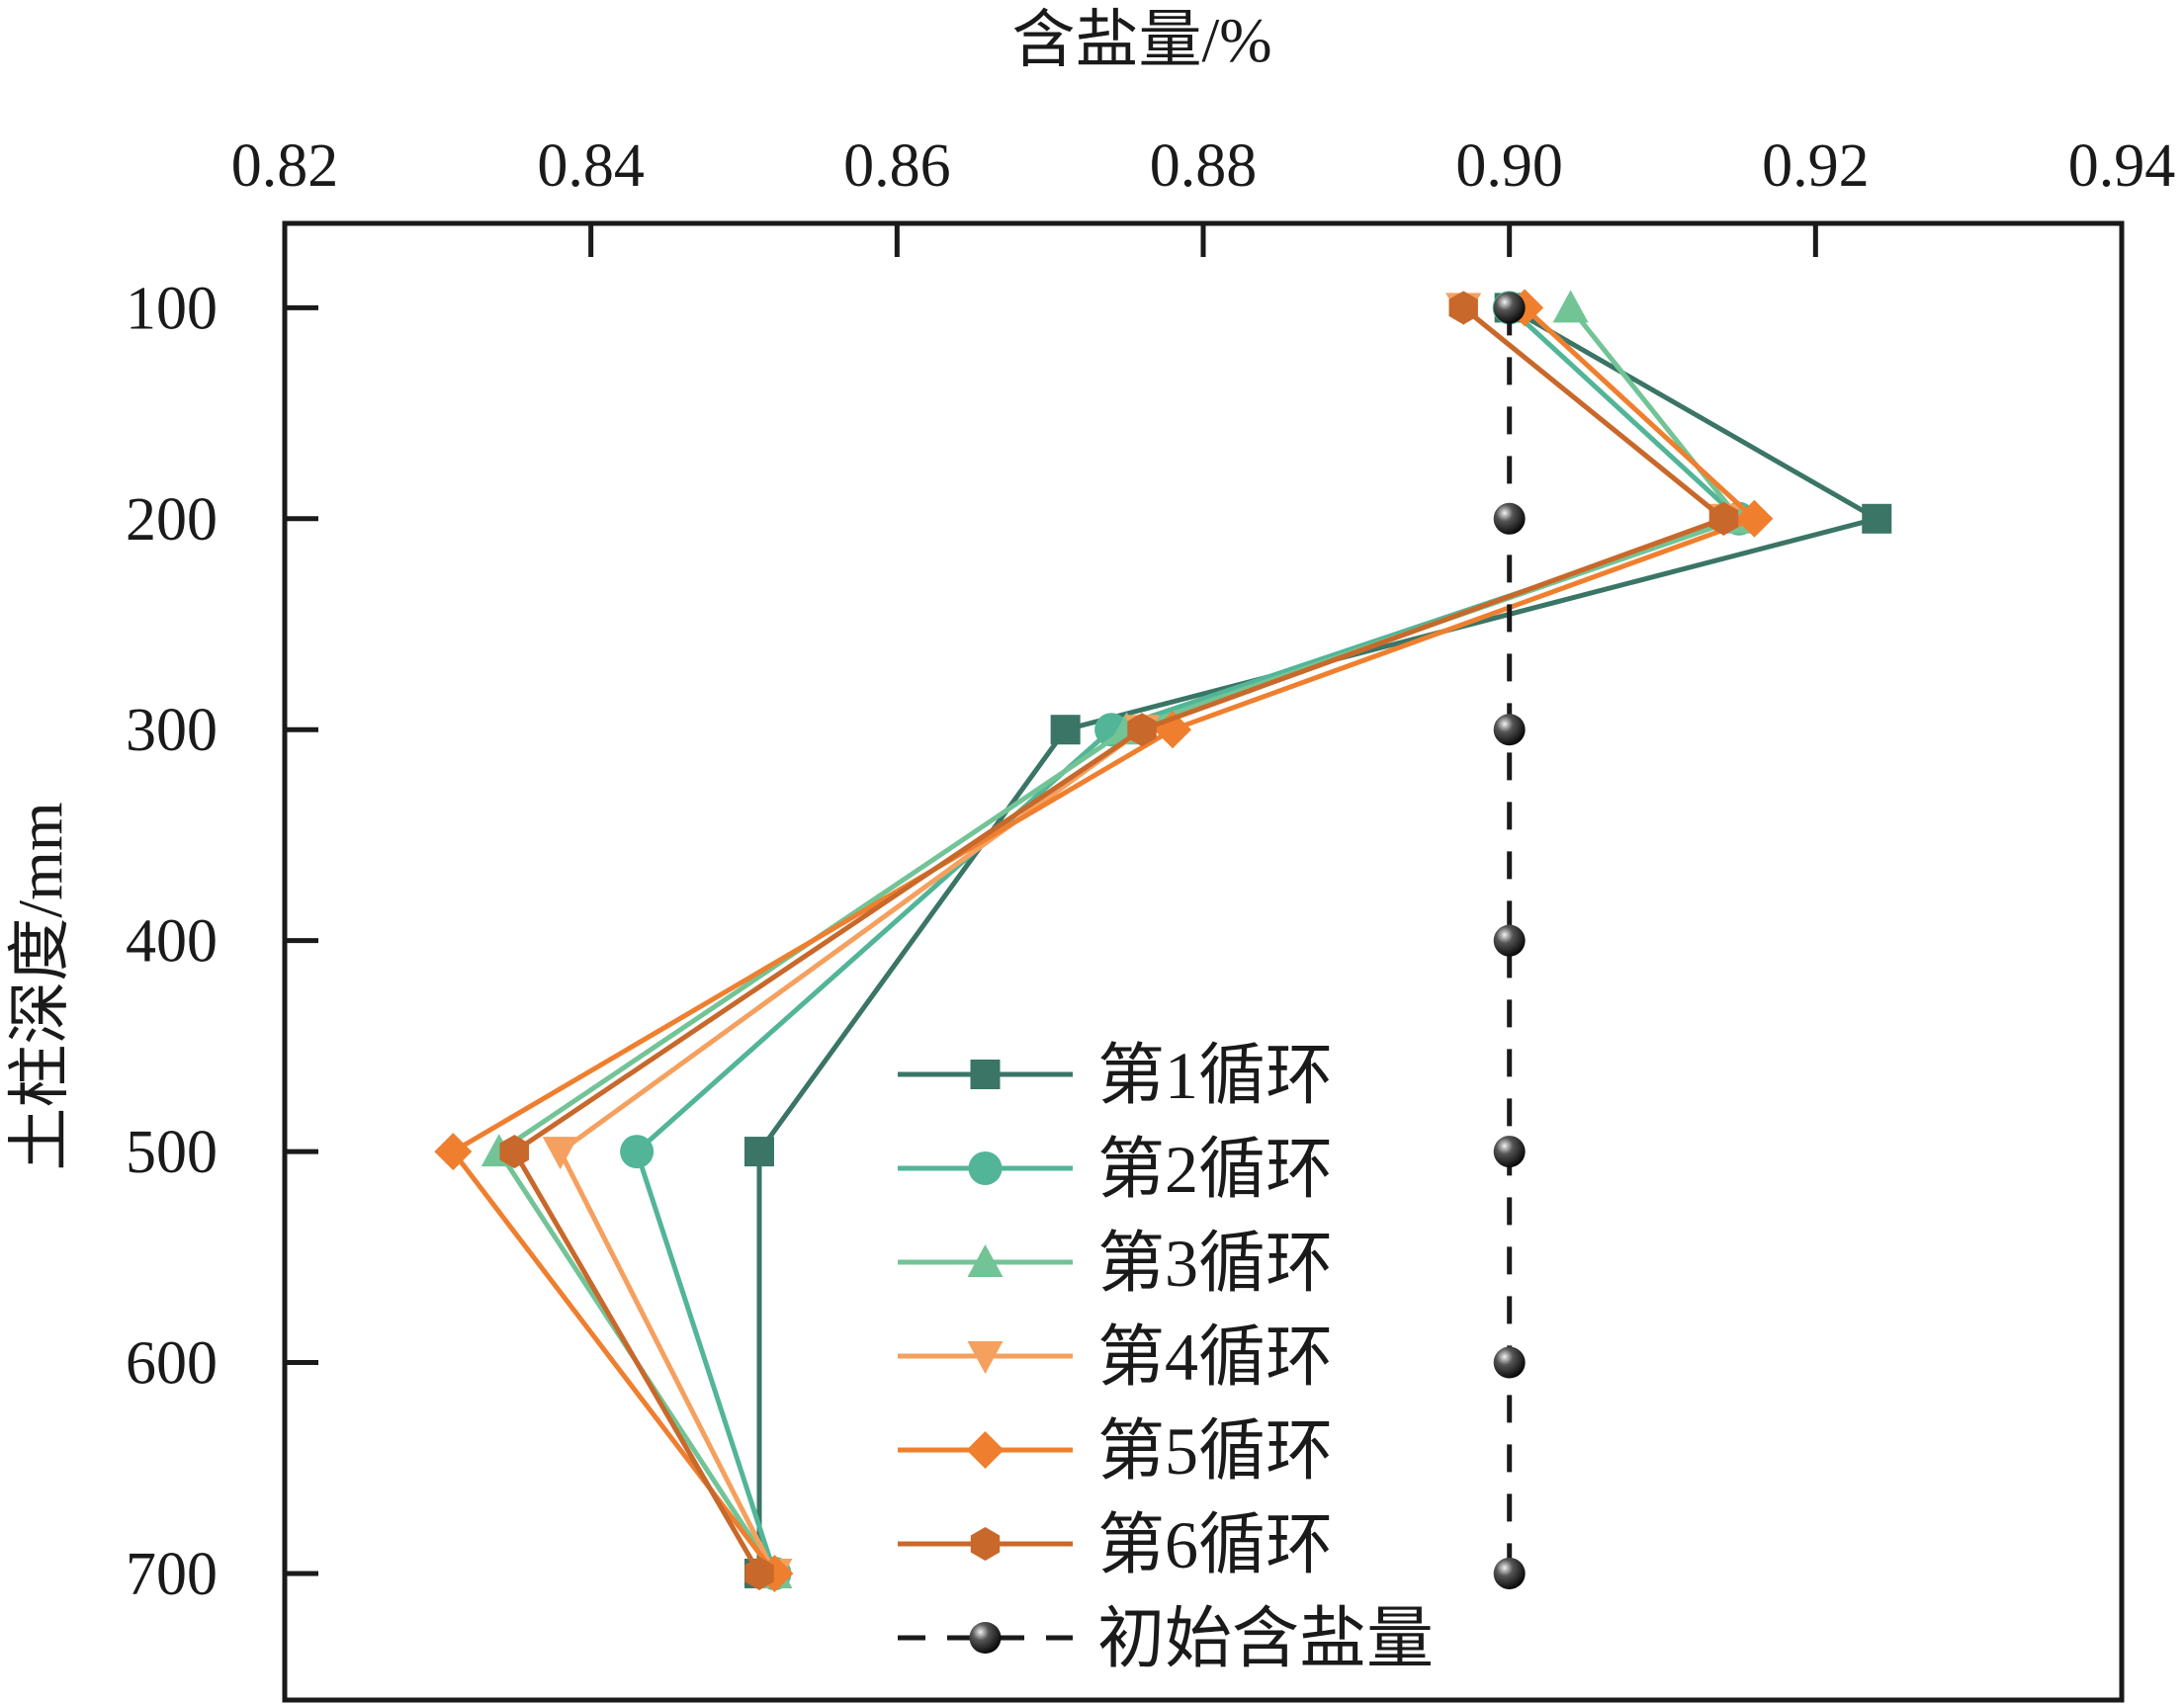 The image size is (2184, 1704). I want to click on y-tick-label: 300, so click(172, 730).